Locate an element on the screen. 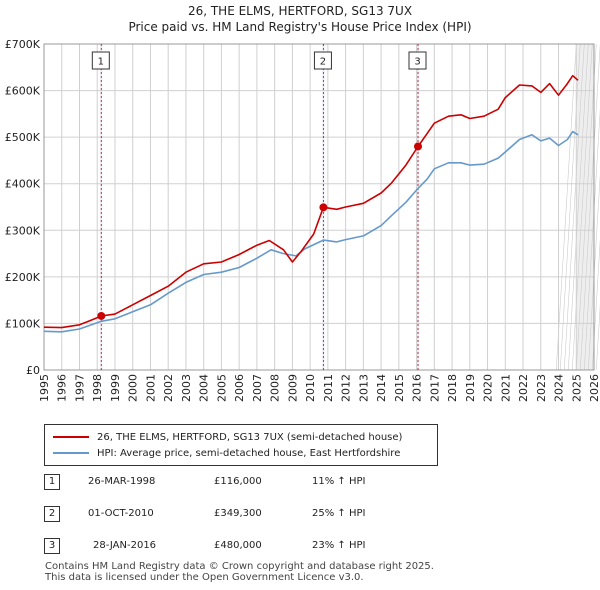 Image resolution: width=600 pixels, height=590 pixels. sale-number-badge: 1 is located at coordinates (52, 482).